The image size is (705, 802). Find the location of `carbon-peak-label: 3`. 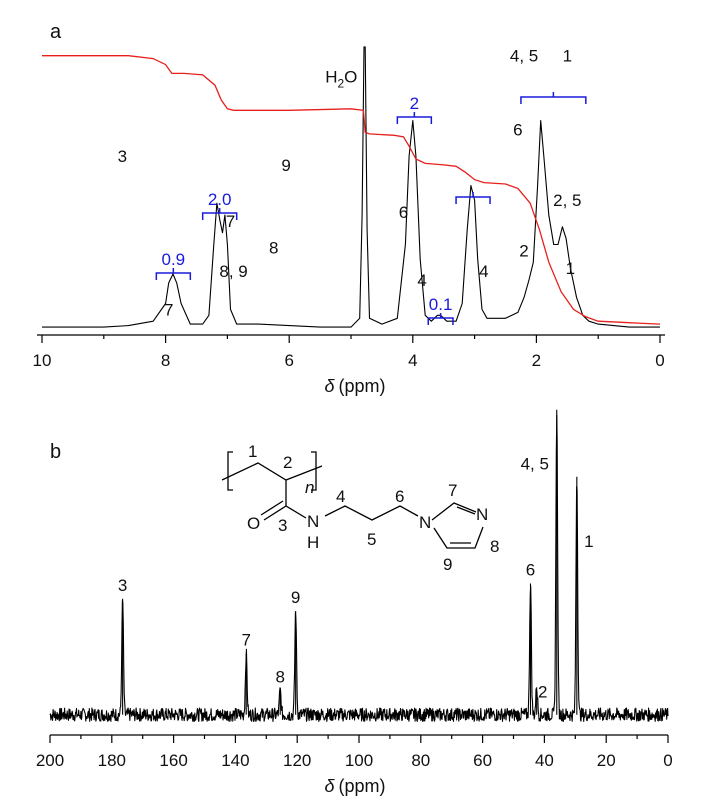

carbon-peak-label: 3 is located at coordinates (122, 585).